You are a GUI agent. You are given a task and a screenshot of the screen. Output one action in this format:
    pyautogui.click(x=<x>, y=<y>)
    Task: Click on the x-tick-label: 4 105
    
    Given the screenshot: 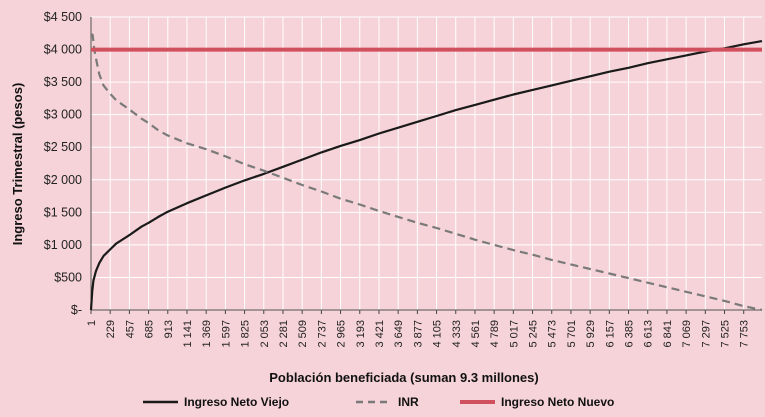 What is the action you would take?
    pyautogui.click(x=438, y=334)
    